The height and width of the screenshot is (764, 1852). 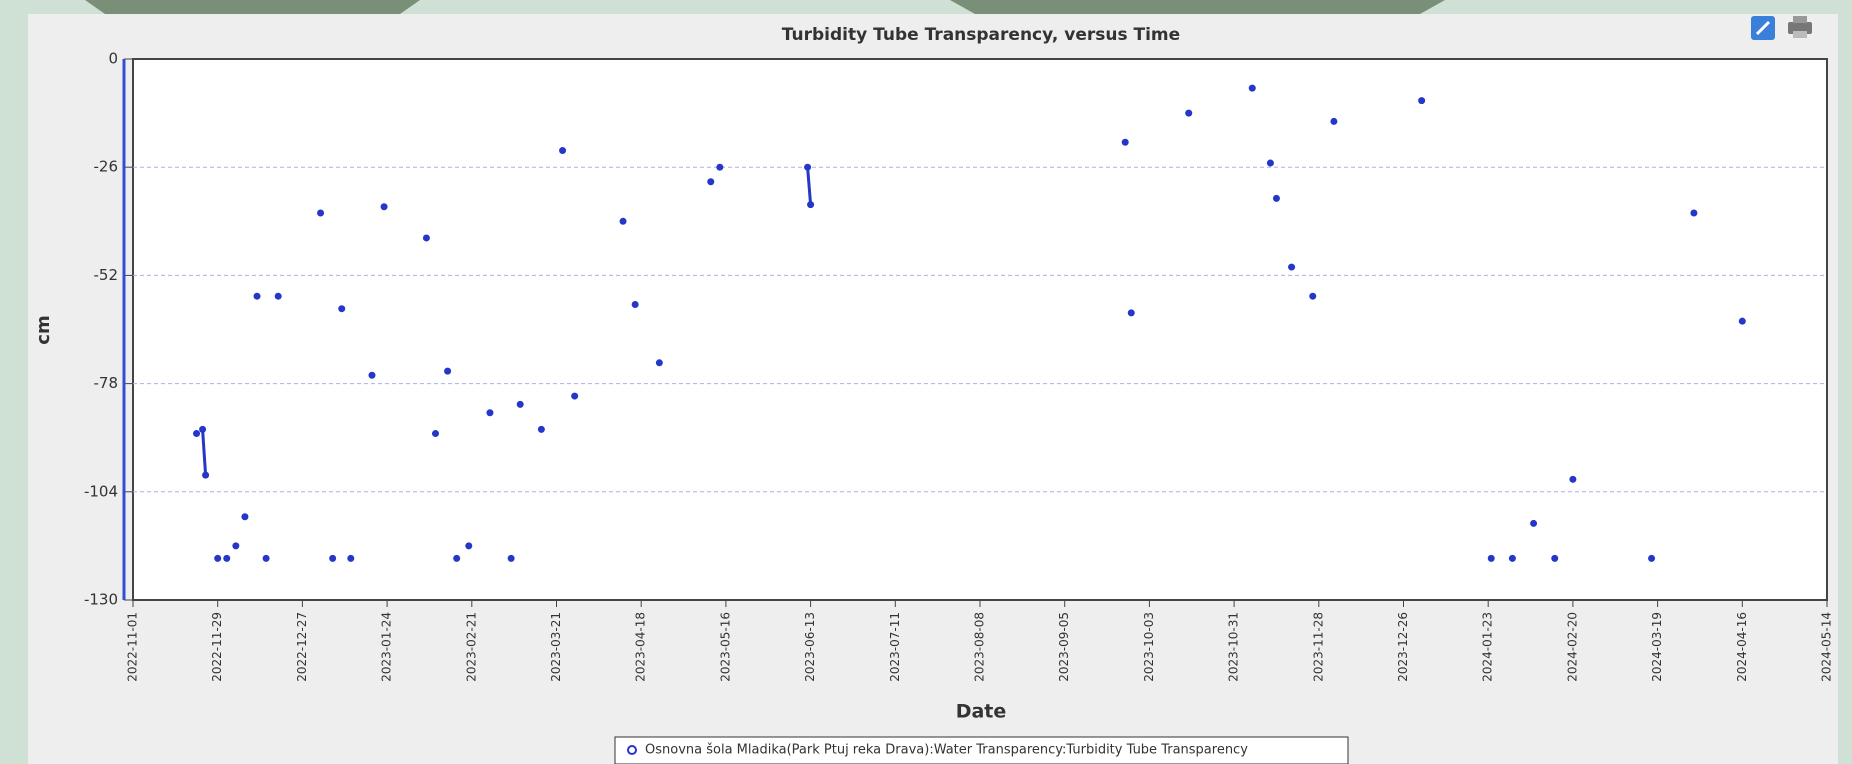 What do you see at coordinates (133, 647) in the screenshot?
I see `x-tick-label: 2022-11-01` at bounding box center [133, 647].